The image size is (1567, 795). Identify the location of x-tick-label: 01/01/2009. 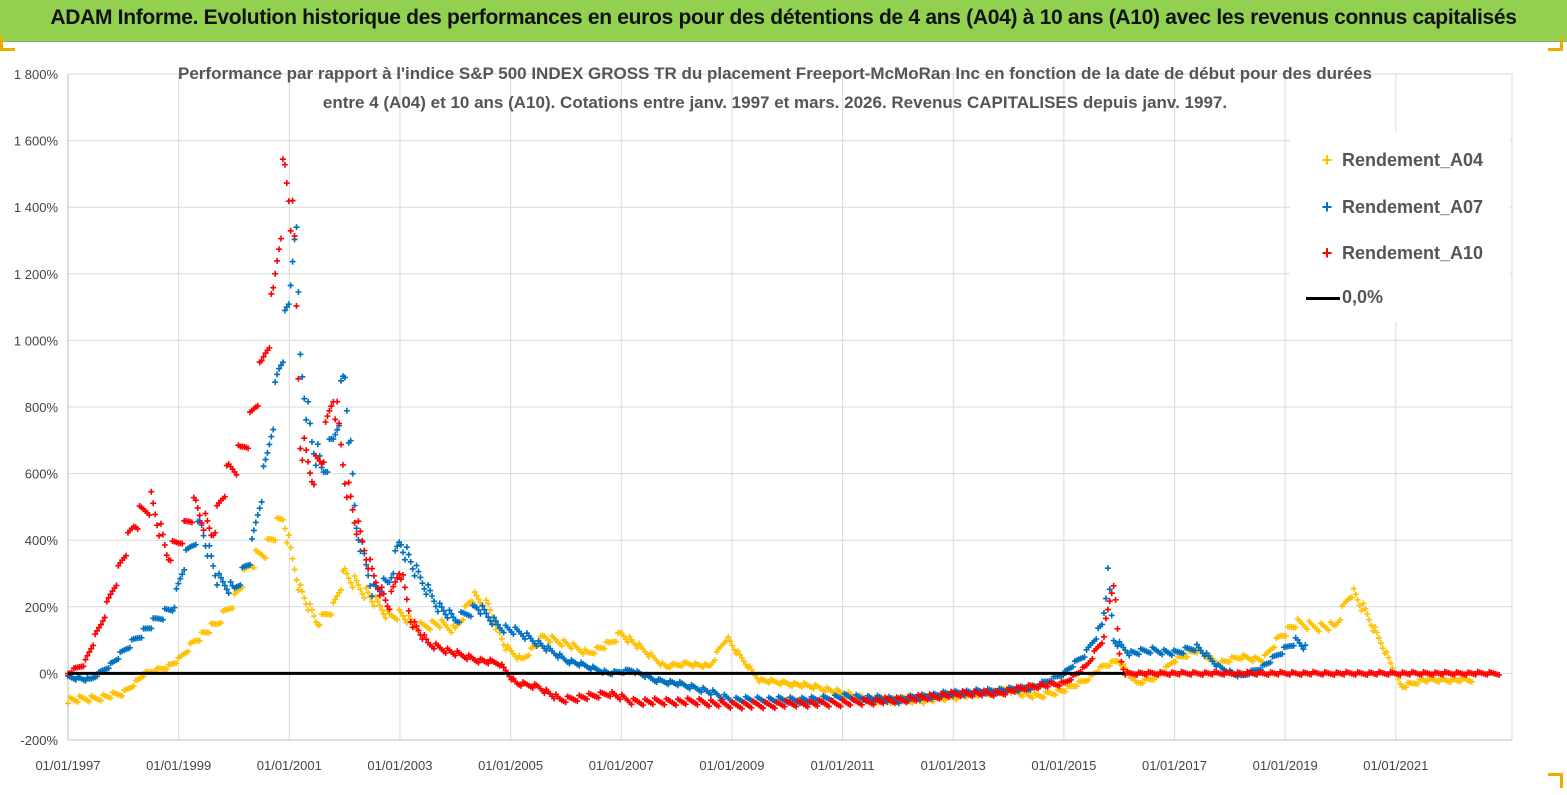
(731, 765).